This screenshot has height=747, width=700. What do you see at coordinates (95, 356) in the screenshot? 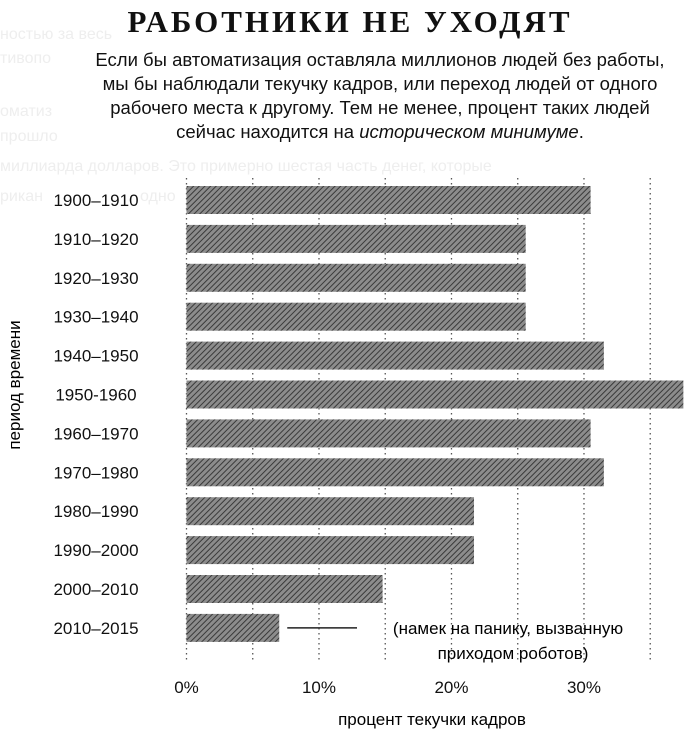
I see `category-label: 1940–1950` at bounding box center [95, 356].